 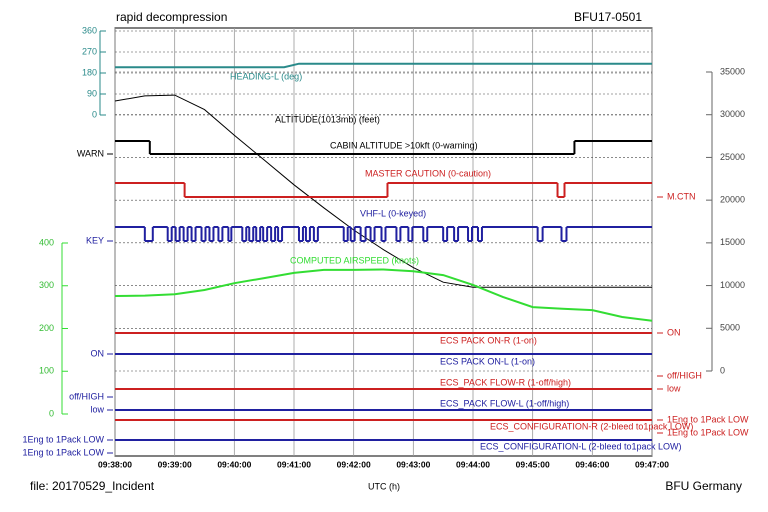 What do you see at coordinates (732, 200) in the screenshot?
I see `y2-tick-label: 20000` at bounding box center [732, 200].